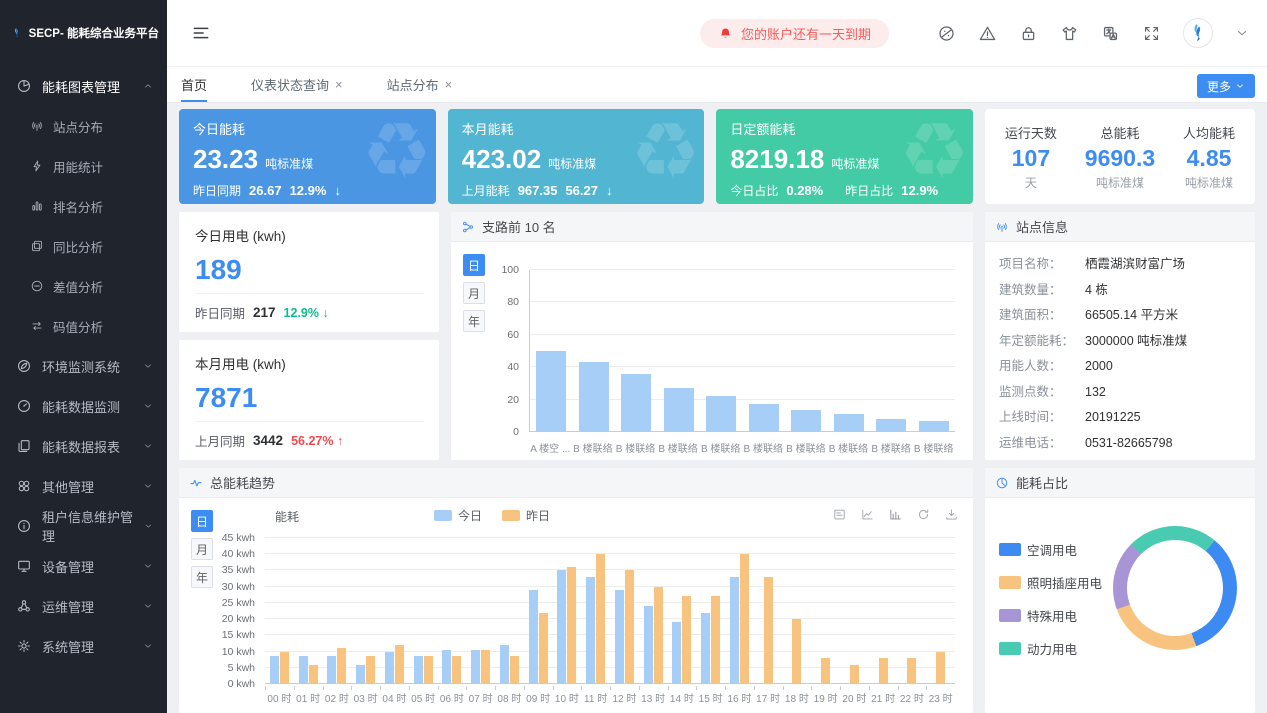  What do you see at coordinates (83, 86) in the screenshot?
I see `sidebar-item-0: 能耗图表管理` at bounding box center [83, 86].